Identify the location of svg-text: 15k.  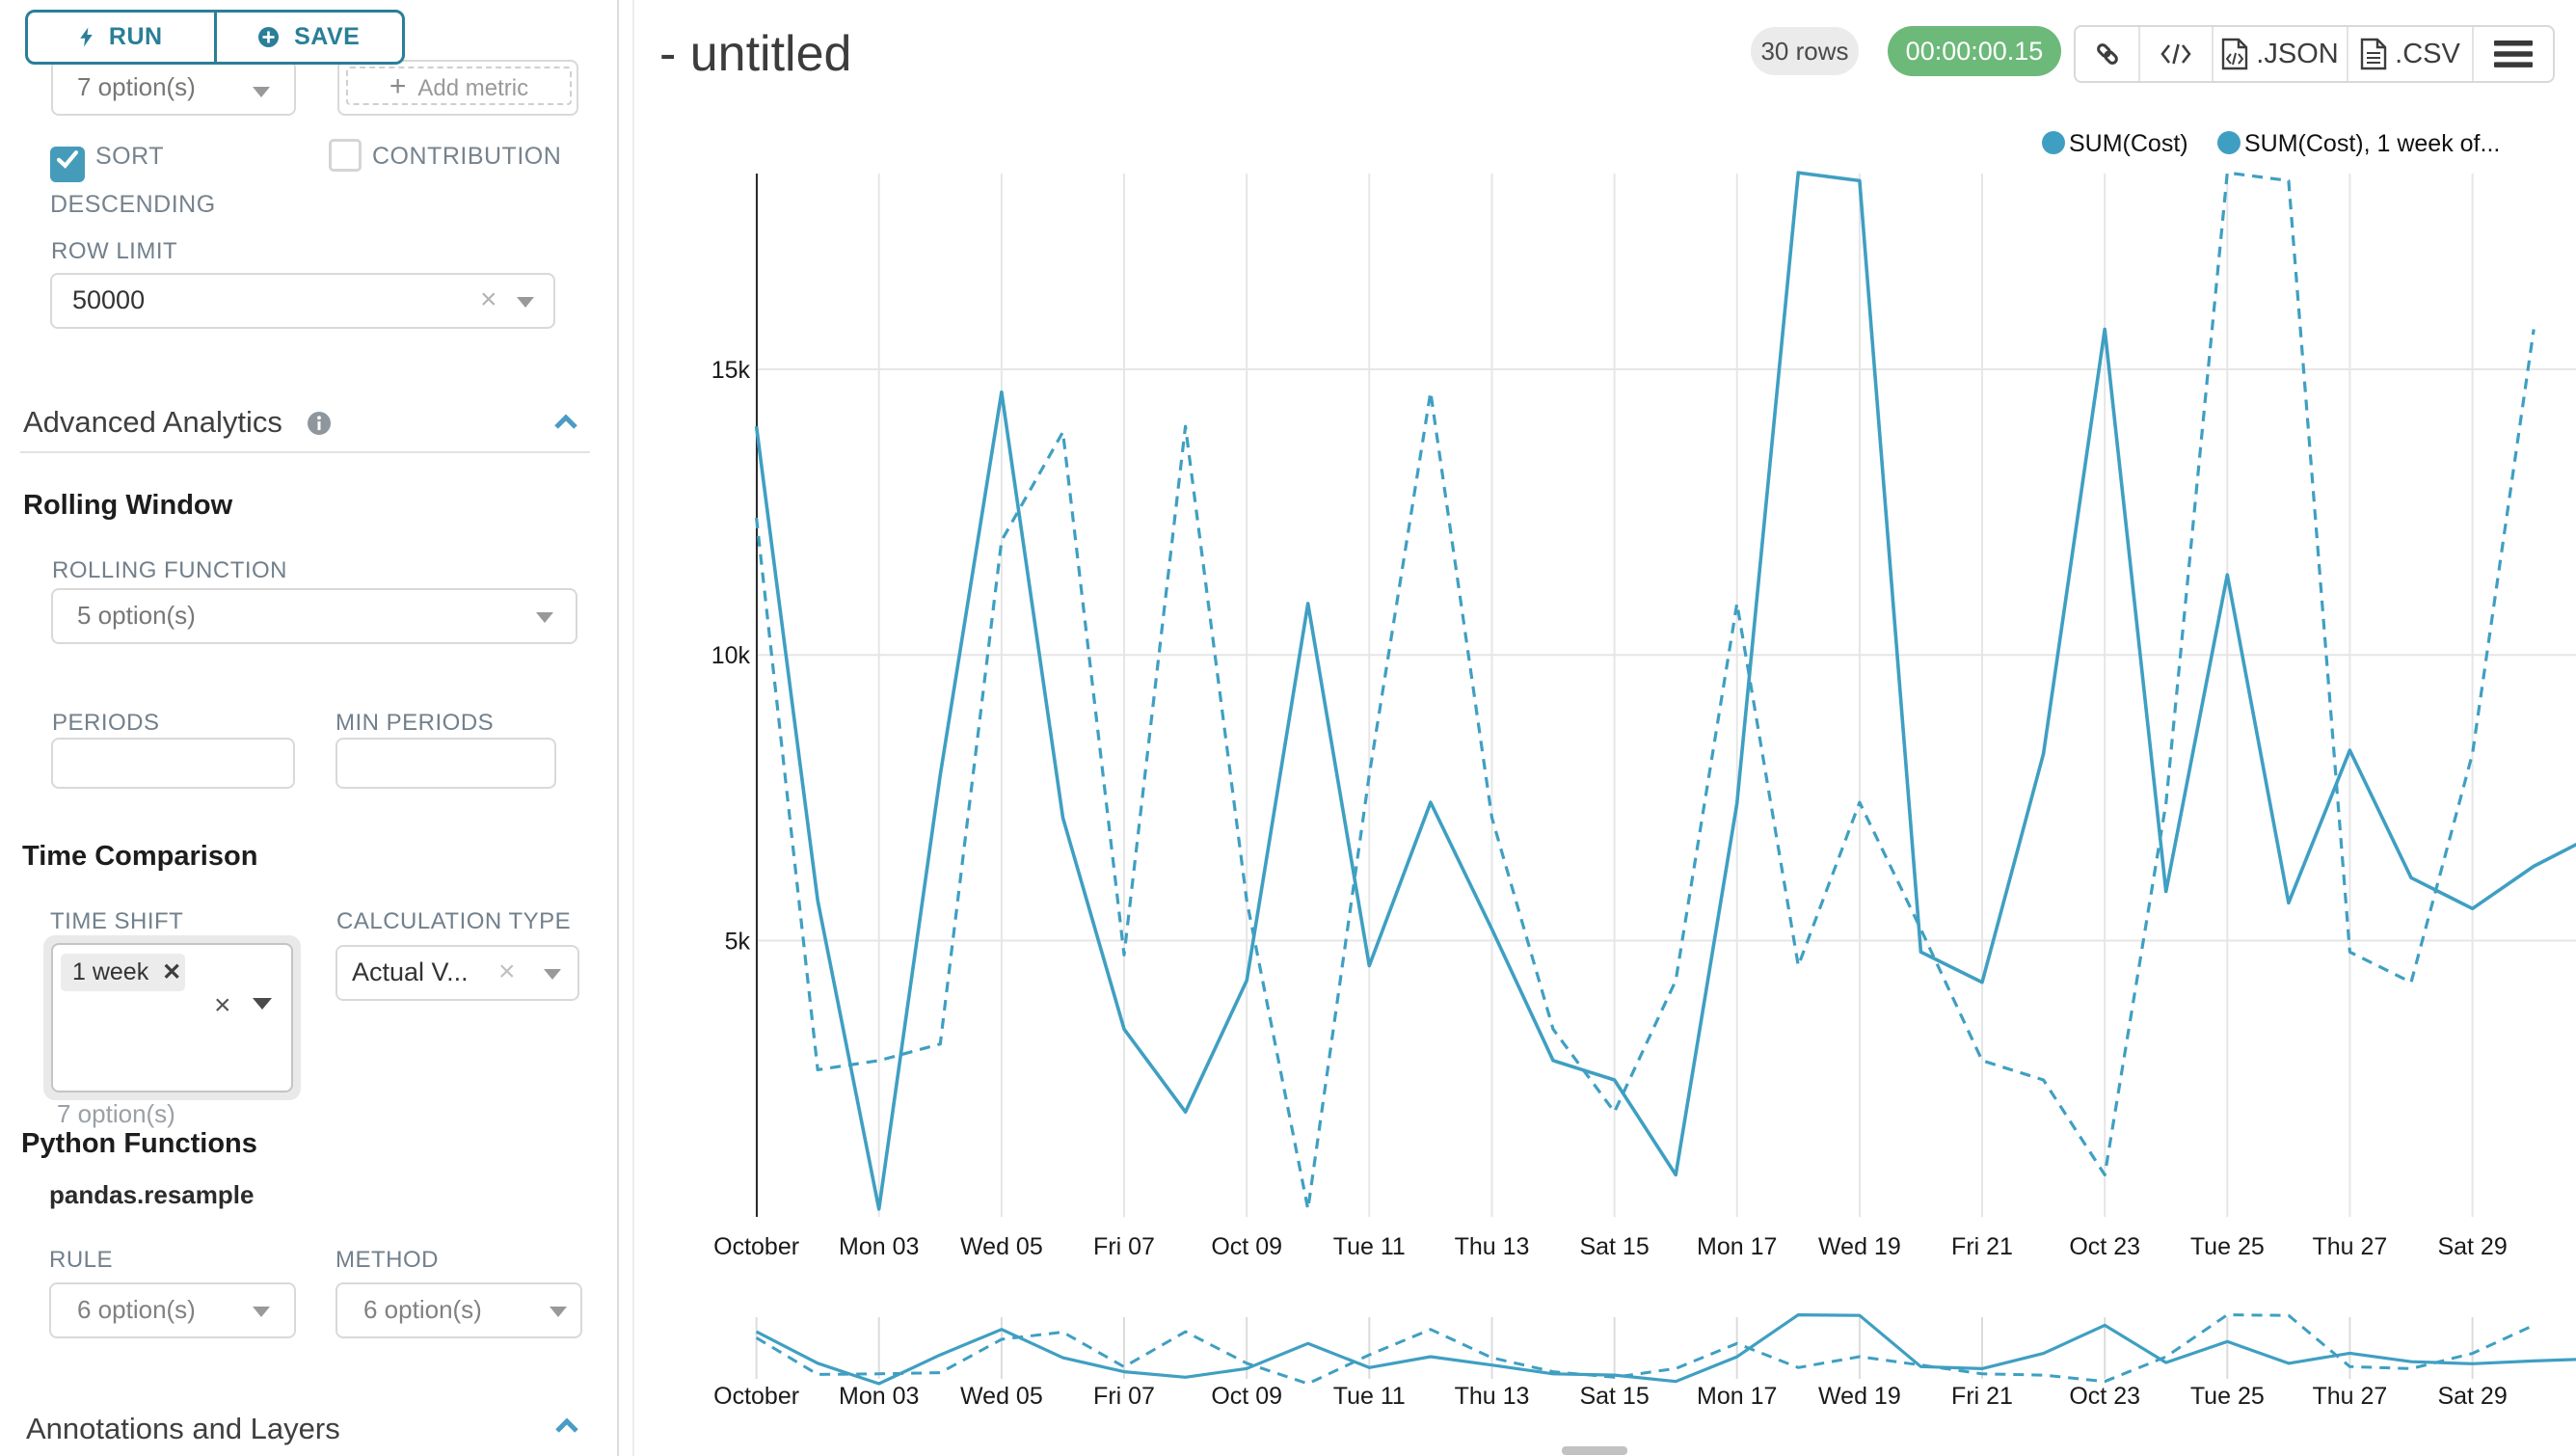
(731, 370).